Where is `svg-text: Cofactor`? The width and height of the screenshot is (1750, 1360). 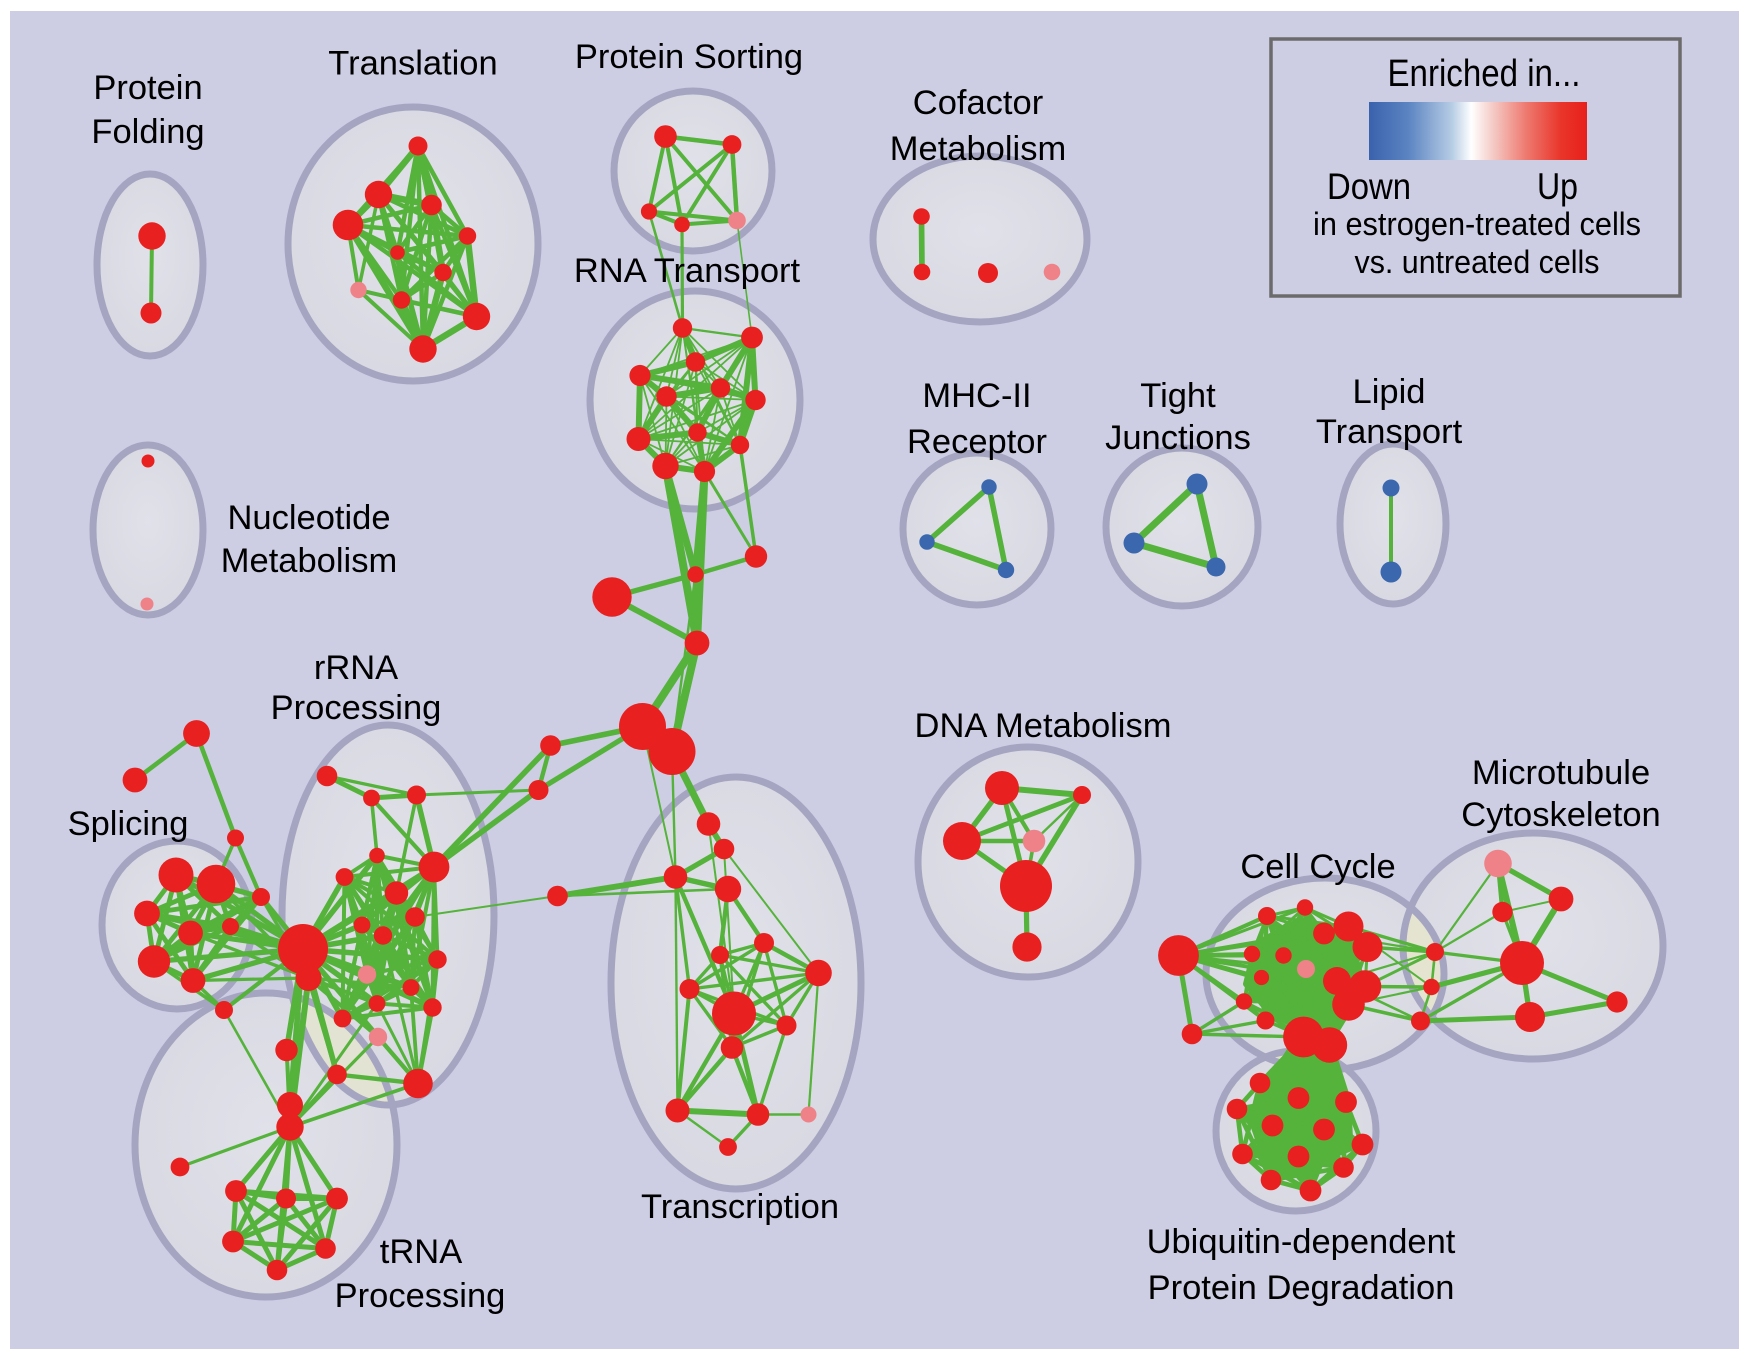 svg-text: Cofactor is located at coordinates (978, 103).